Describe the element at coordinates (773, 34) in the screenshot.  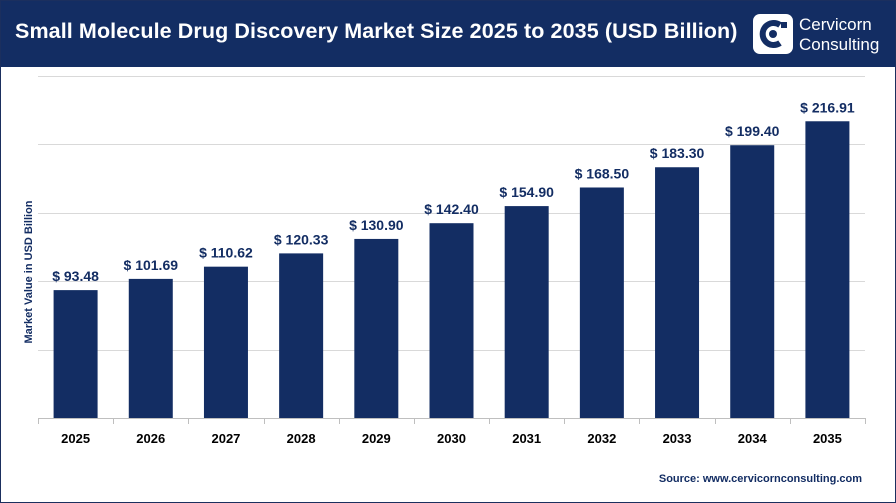
I see `logo-mark-icon` at that location.